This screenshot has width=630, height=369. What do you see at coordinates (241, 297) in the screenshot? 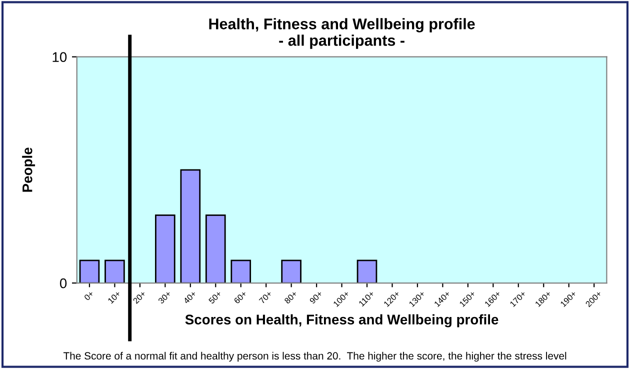
I see `x-tick-label: 60+` at bounding box center [241, 297].